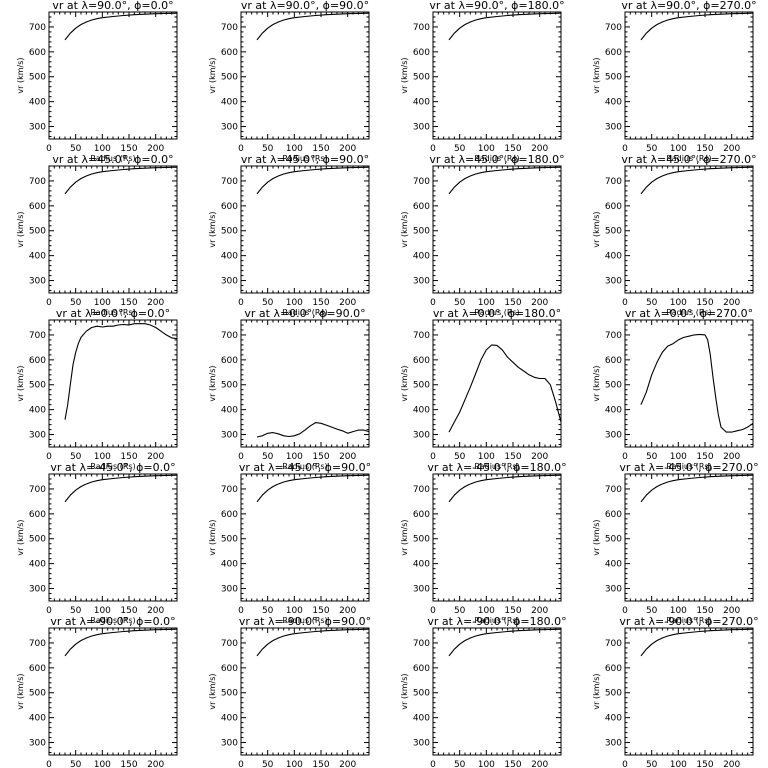 This screenshot has height=768, width=768. What do you see at coordinates (688, 621) in the screenshot?
I see `chart-title: vr at λ=-90.0°, ϕ=270.0°` at bounding box center [688, 621].